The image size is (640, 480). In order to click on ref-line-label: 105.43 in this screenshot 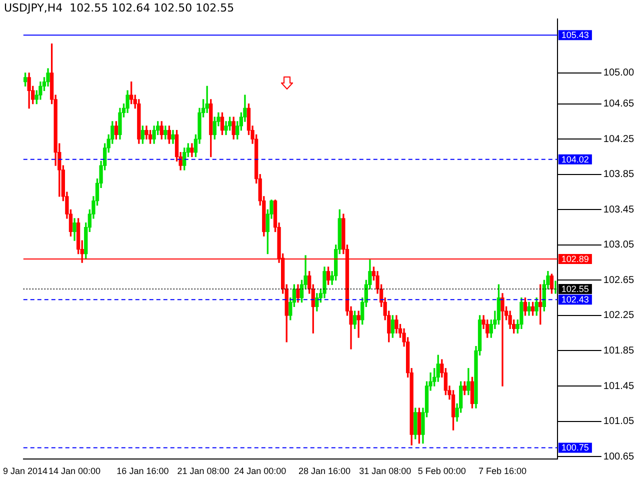, I will do `click(575, 35)`.